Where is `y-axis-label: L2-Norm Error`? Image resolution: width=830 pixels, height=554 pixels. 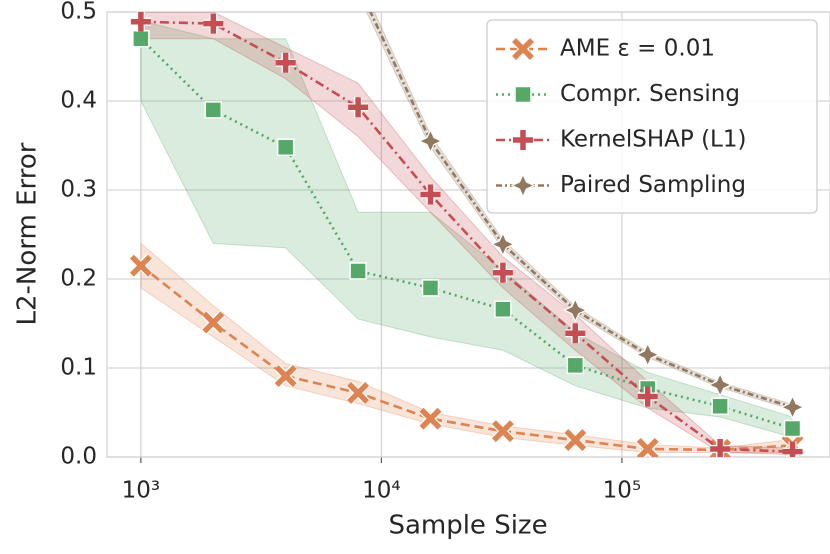 y-axis-label: L2-Norm Error is located at coordinates (28, 233).